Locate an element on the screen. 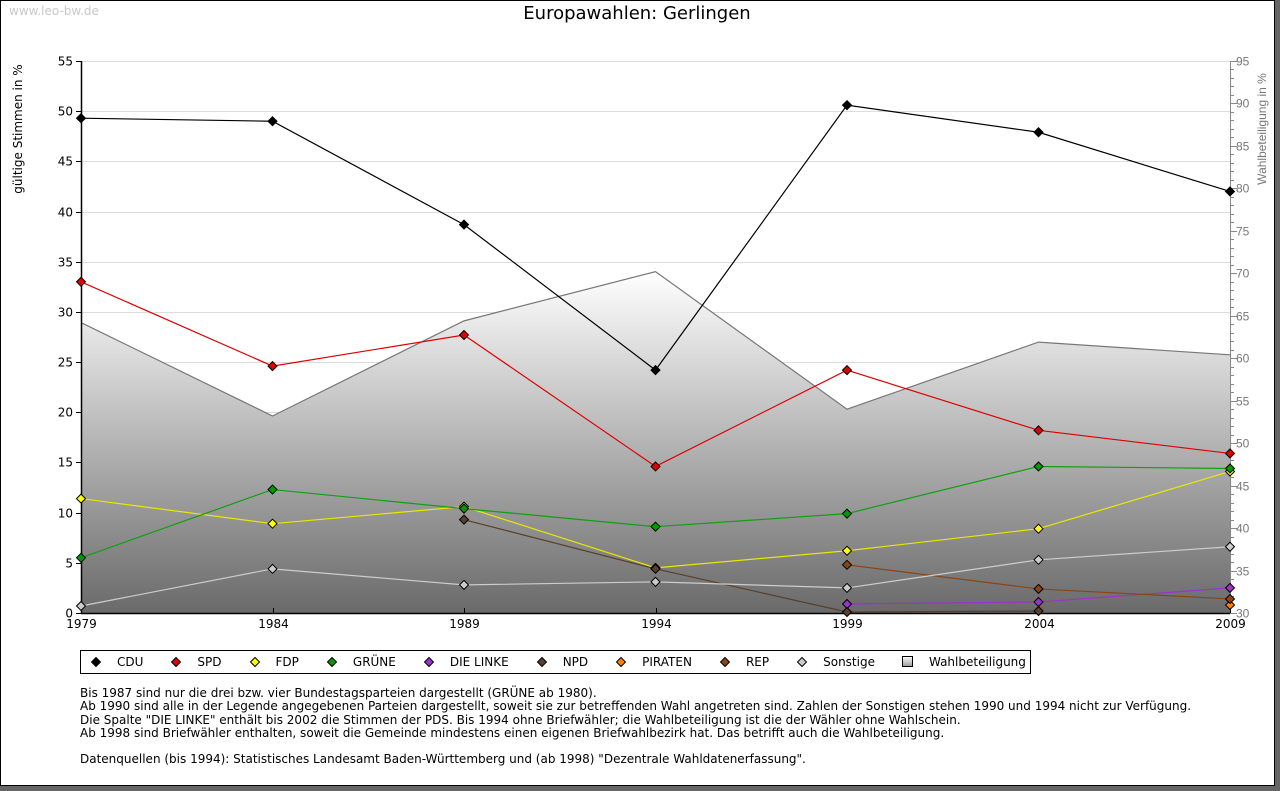 The height and width of the screenshot is (791, 1280). y-tick-label-left: 35 is located at coordinates (65, 263).